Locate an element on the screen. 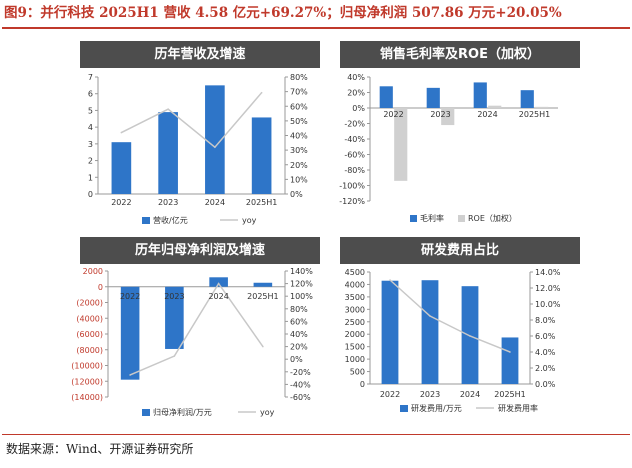 Image resolution: width=632 pixels, height=468 pixels. legend-margin-label: 毛利率 is located at coordinates (432, 218).